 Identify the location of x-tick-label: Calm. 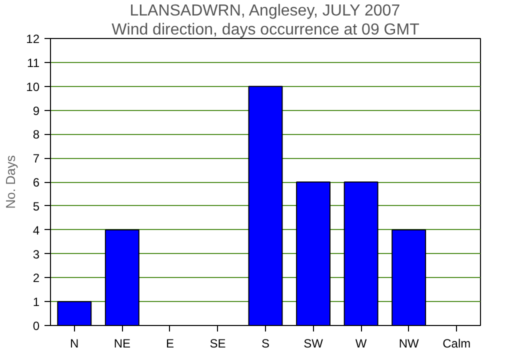
(456, 343).